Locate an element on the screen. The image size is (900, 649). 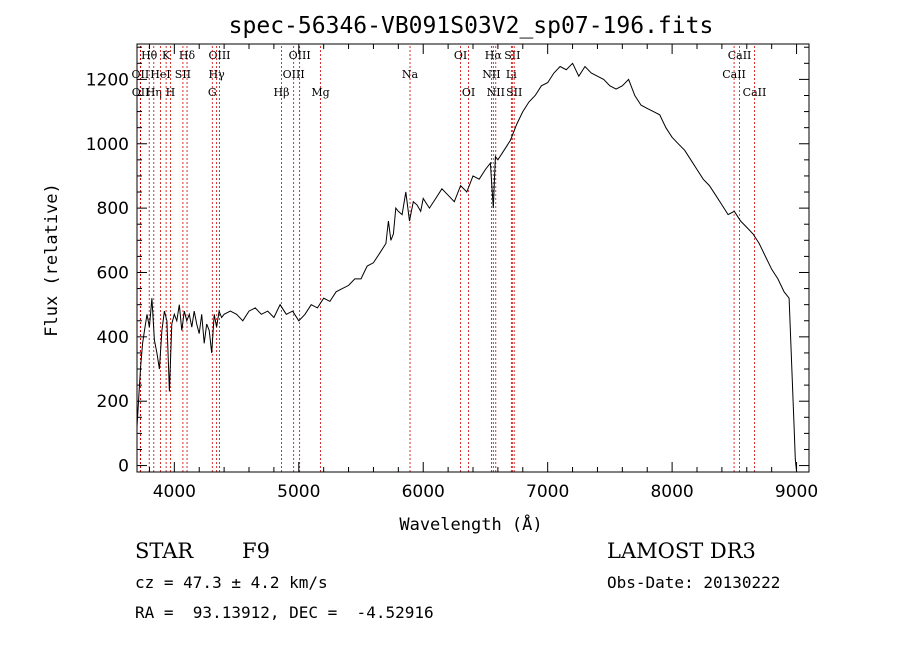
line-label-26: CaII is located at coordinates (734, 74).